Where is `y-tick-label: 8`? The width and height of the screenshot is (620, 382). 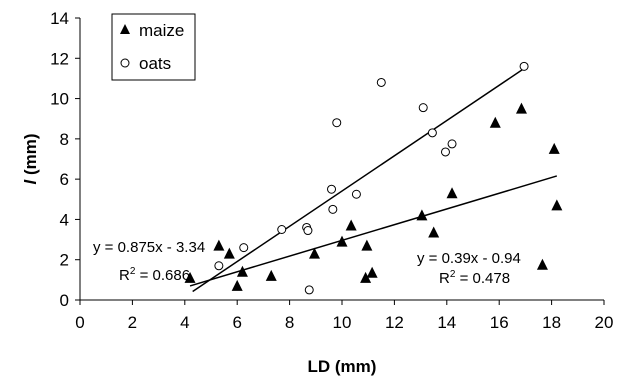
y-tick-label: 8 is located at coordinates (64, 139).